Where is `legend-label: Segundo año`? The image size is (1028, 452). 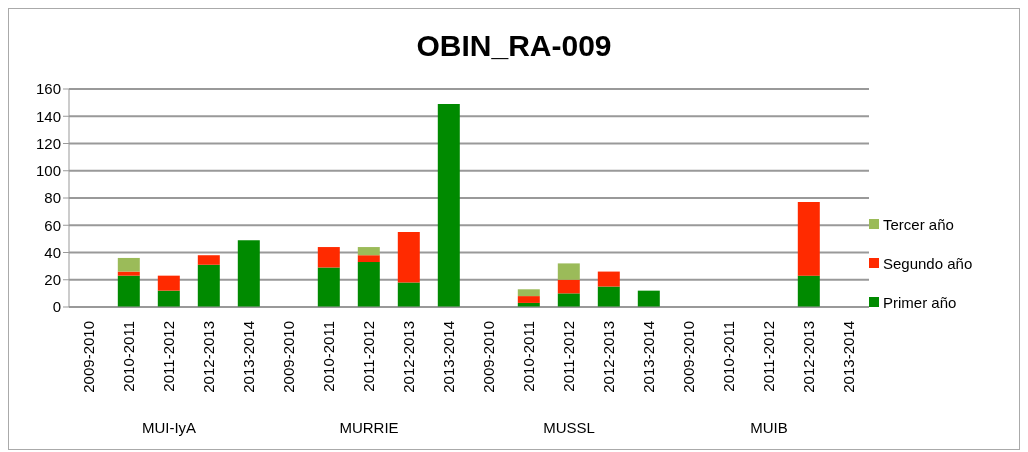 legend-label: Segundo año is located at coordinates (928, 263).